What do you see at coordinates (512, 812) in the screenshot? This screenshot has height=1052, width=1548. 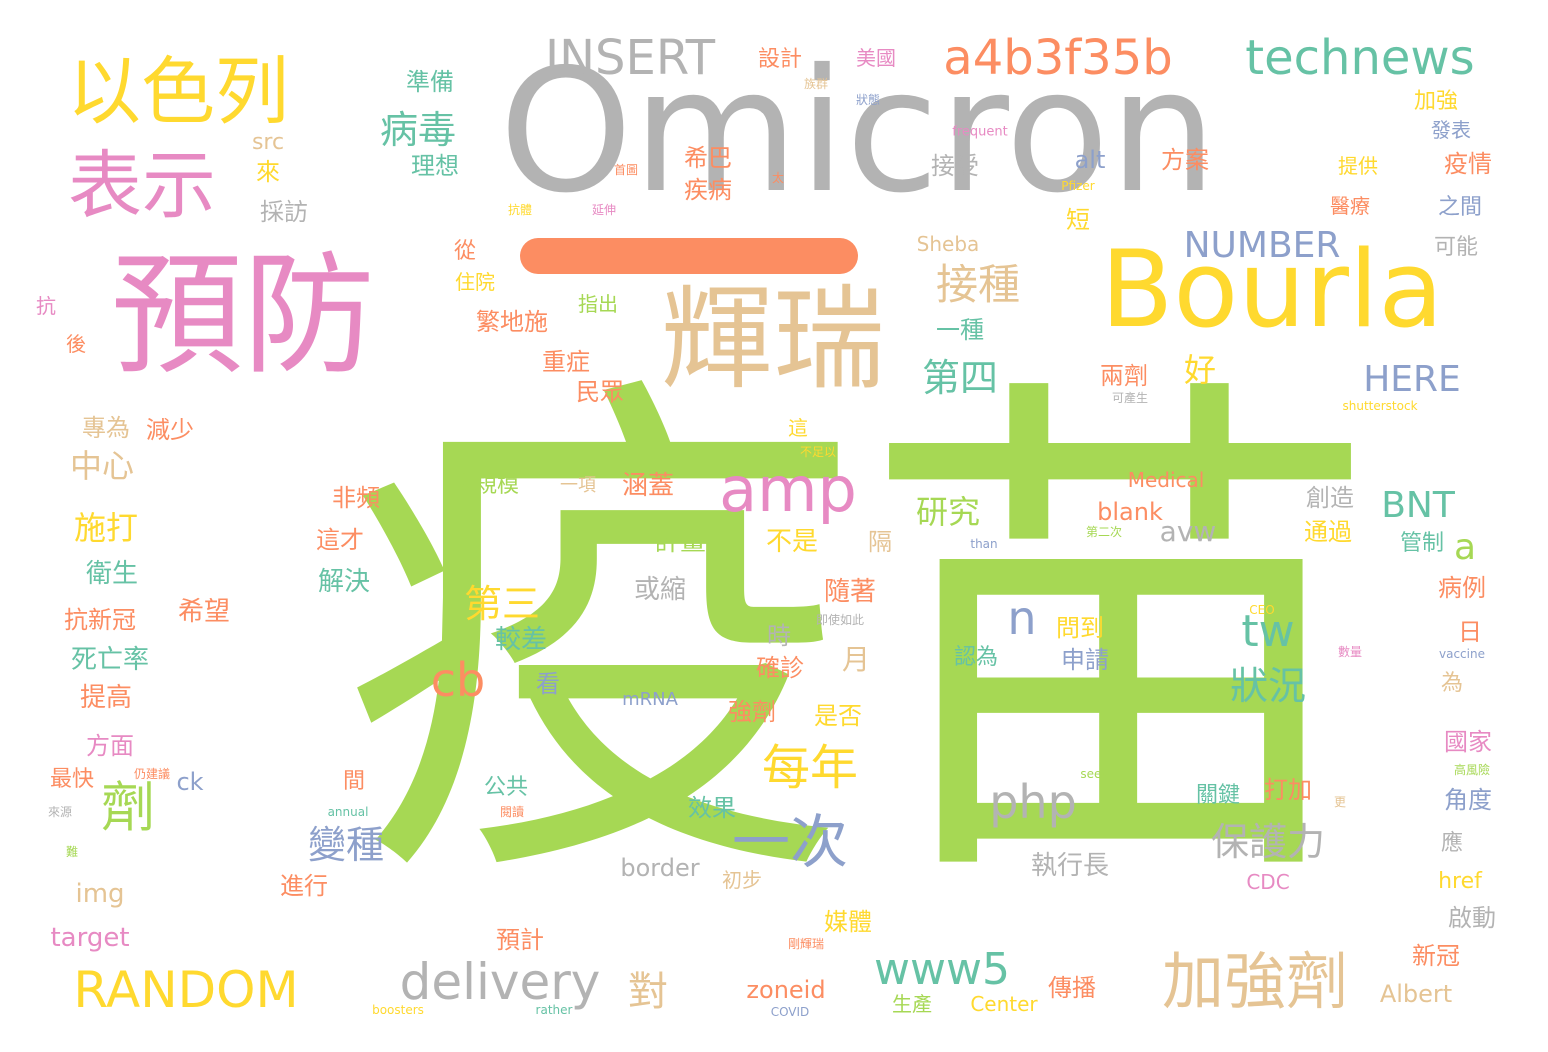 I see `word-158: 閱讀` at bounding box center [512, 812].